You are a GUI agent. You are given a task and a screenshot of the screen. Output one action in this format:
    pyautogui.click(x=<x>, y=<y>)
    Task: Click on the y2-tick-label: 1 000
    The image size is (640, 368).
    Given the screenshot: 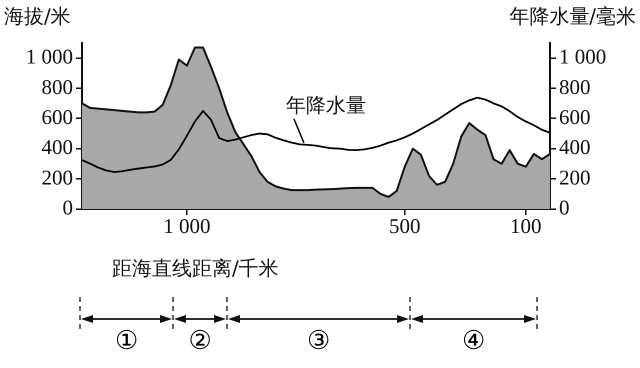 What is the action you would take?
    pyautogui.click(x=582, y=56)
    